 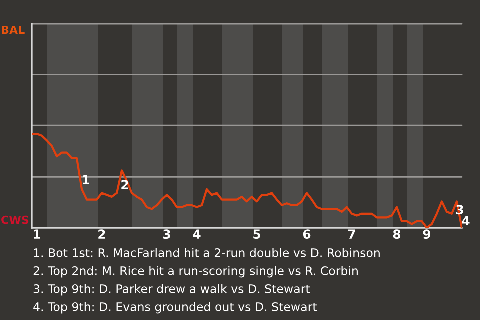 I want to click on annotation: 1, so click(x=86, y=179).